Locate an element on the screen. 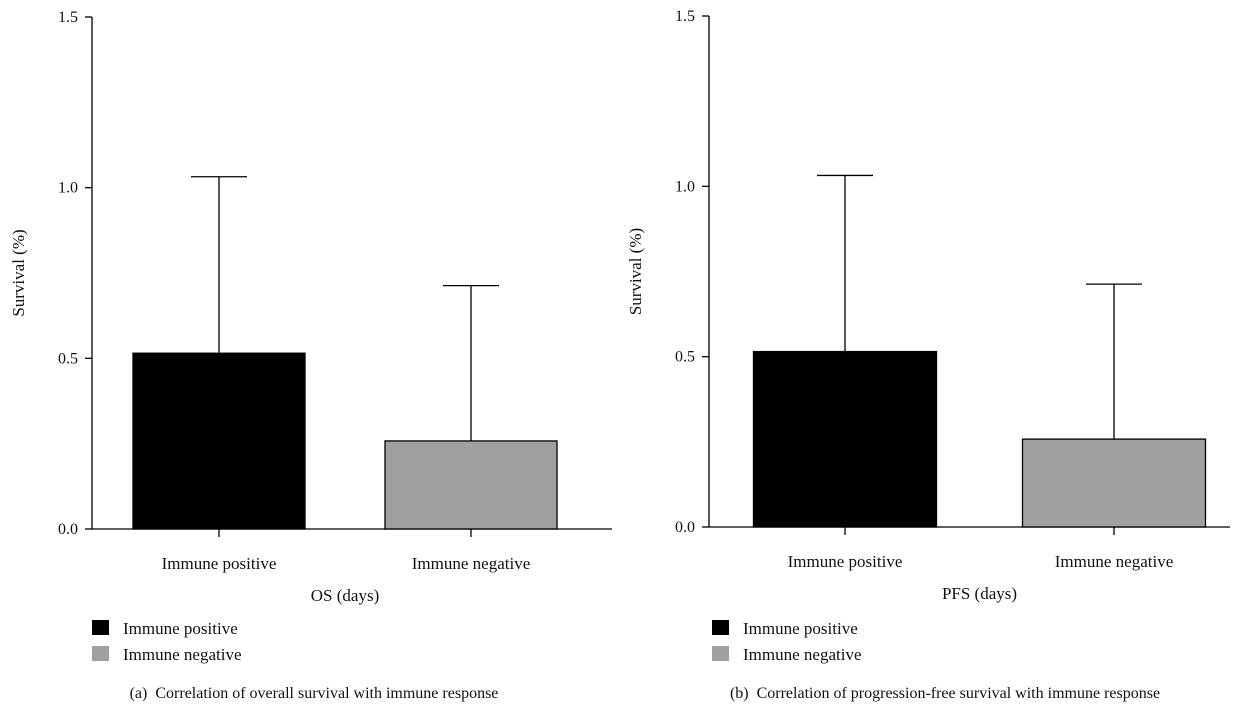  caption-panel-letter: (a) is located at coordinates (143, 693).